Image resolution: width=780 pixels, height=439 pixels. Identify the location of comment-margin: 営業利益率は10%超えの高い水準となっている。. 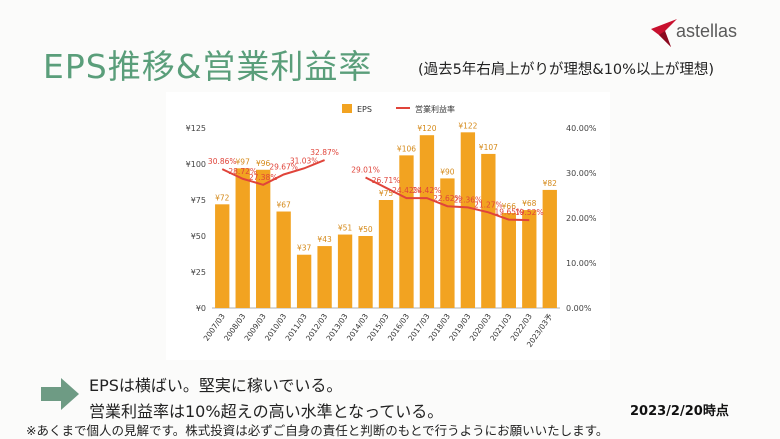
(266, 411).